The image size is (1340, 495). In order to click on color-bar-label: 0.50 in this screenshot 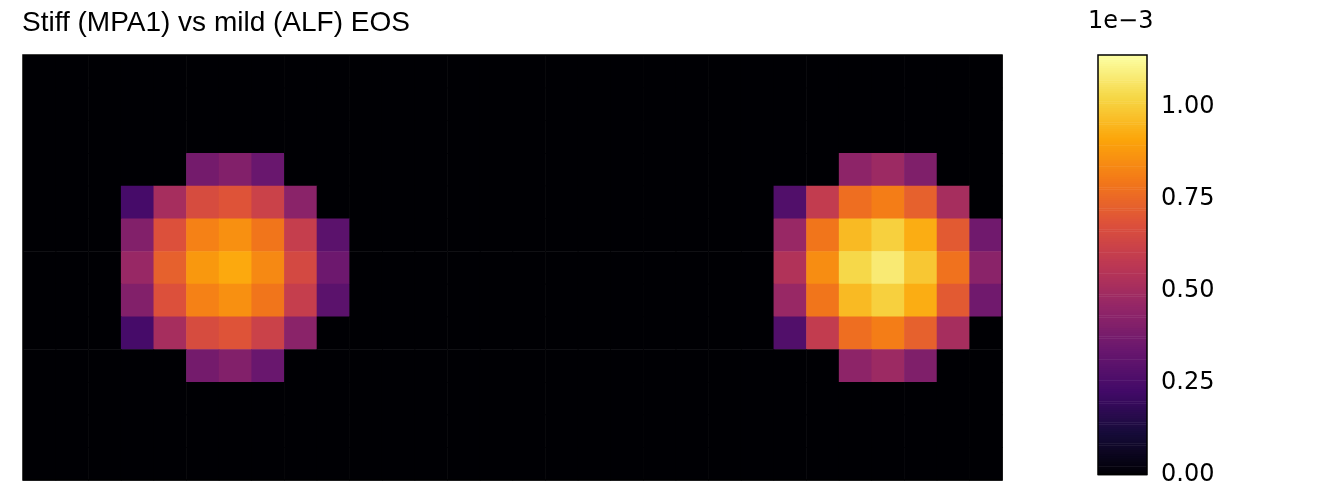, I will do `click(1188, 288)`.